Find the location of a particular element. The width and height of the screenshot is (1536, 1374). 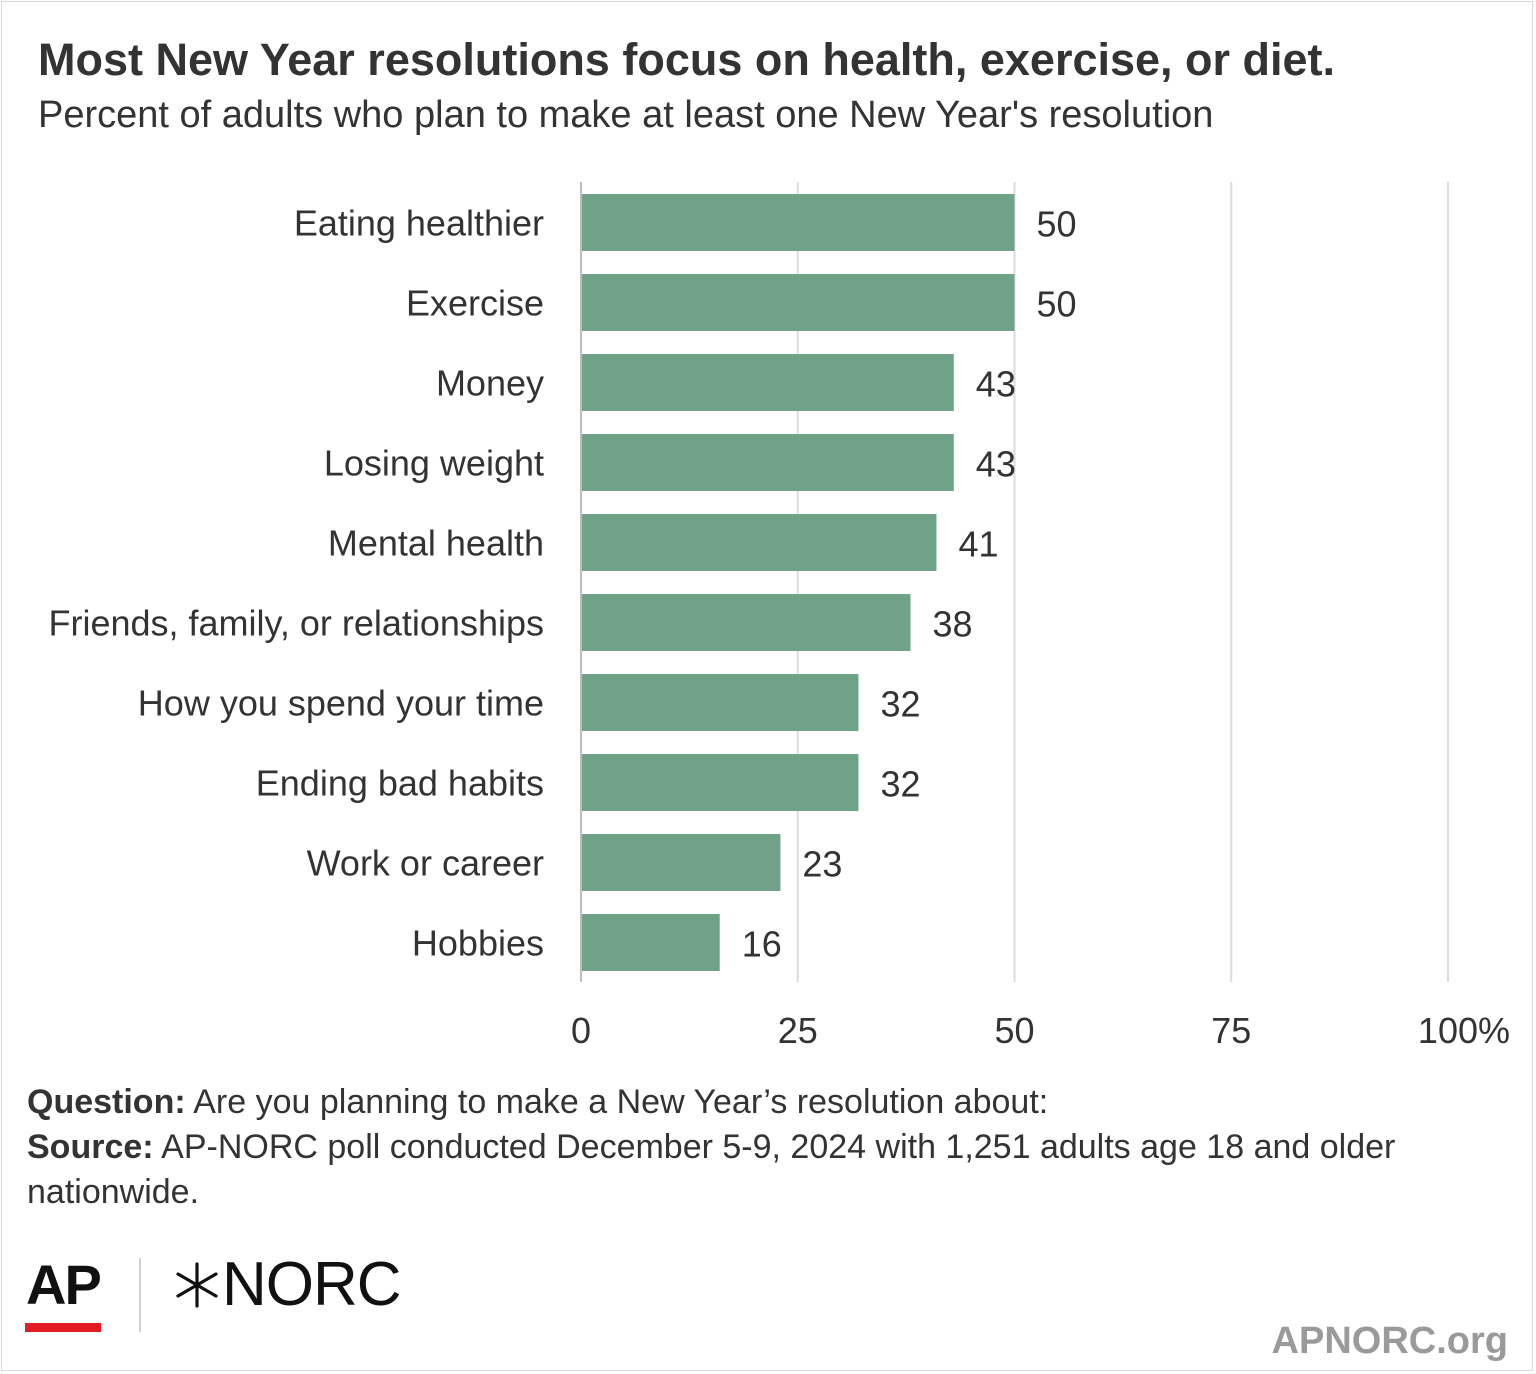

category-label: Eating healthier is located at coordinates (419, 223).